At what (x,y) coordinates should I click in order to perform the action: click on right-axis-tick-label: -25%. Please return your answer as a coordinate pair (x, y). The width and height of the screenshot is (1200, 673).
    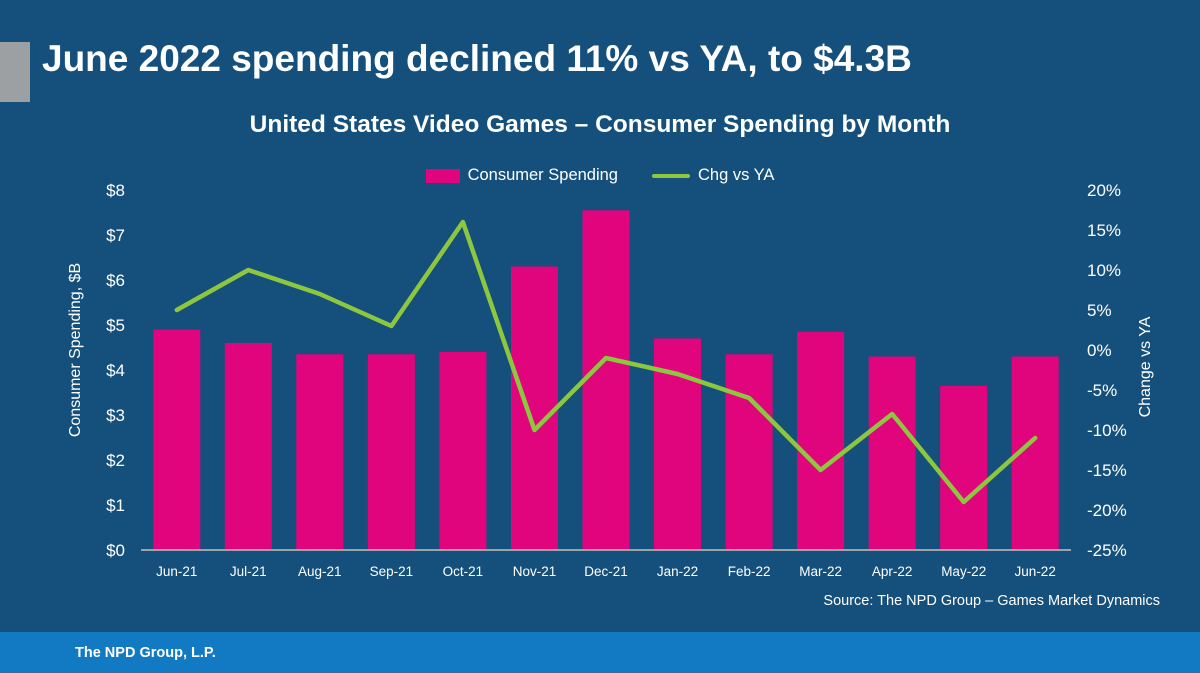
    Looking at the image, I should click on (1107, 550).